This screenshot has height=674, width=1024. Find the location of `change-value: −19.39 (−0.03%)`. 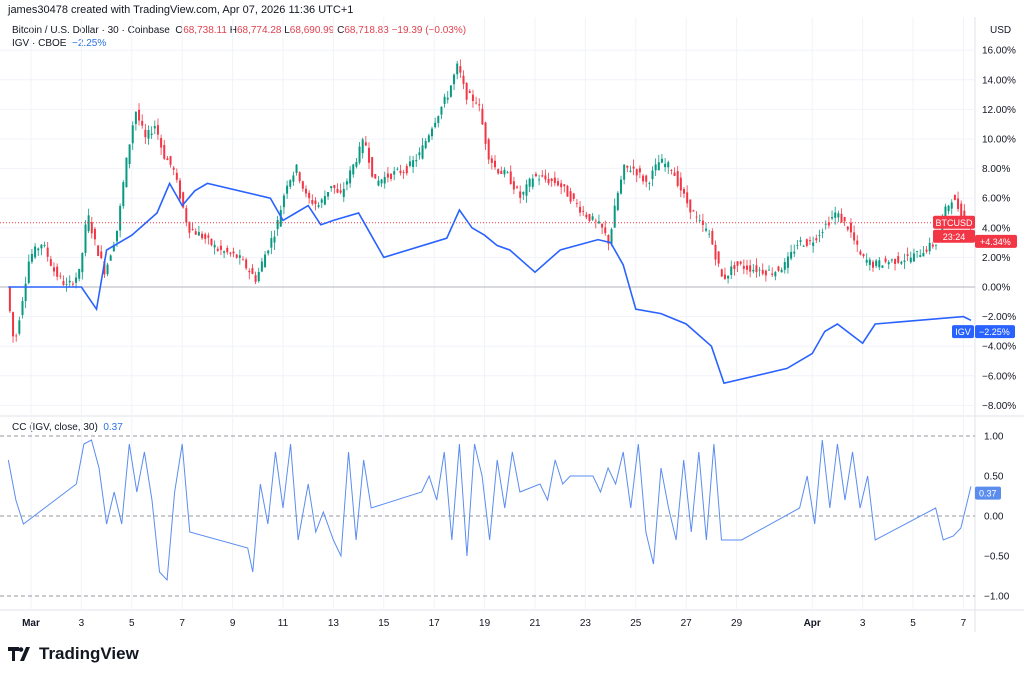

change-value: −19.39 (−0.03%) is located at coordinates (429, 30).